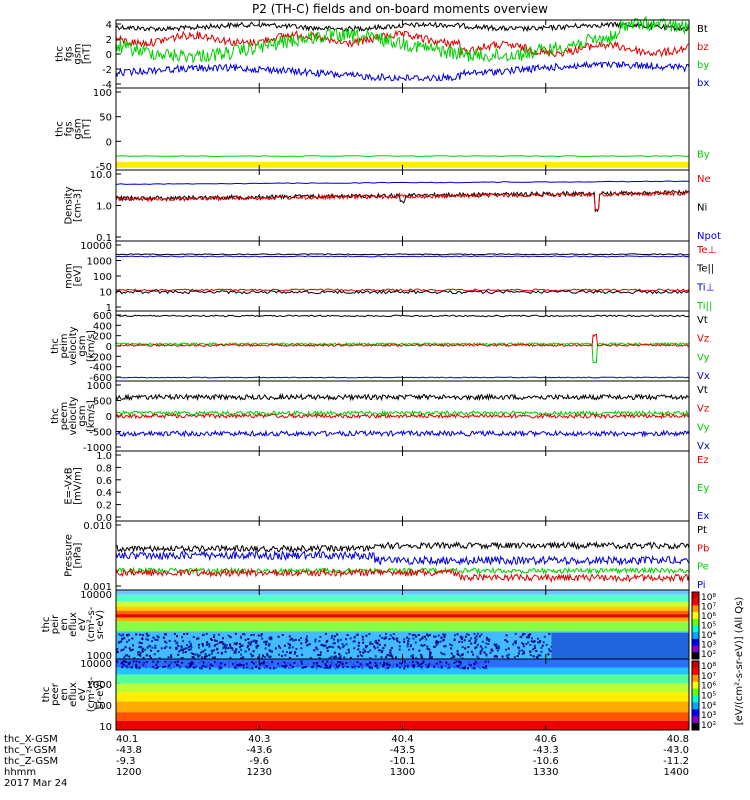 The height and width of the screenshot is (800, 750). Describe the element at coordinates (703, 155) in the screenshot. I see `legend-entry: By` at that location.